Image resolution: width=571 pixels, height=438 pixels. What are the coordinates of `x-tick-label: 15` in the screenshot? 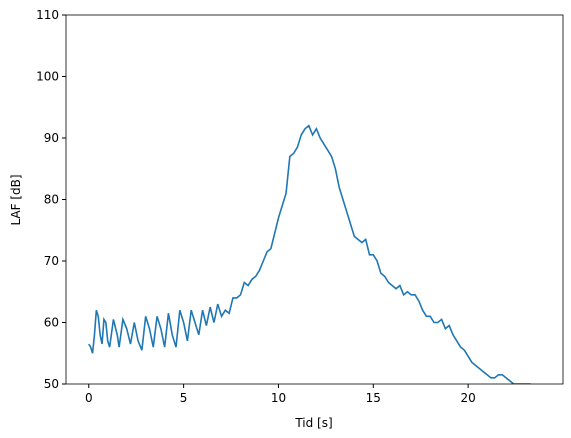 It's located at (373, 398).